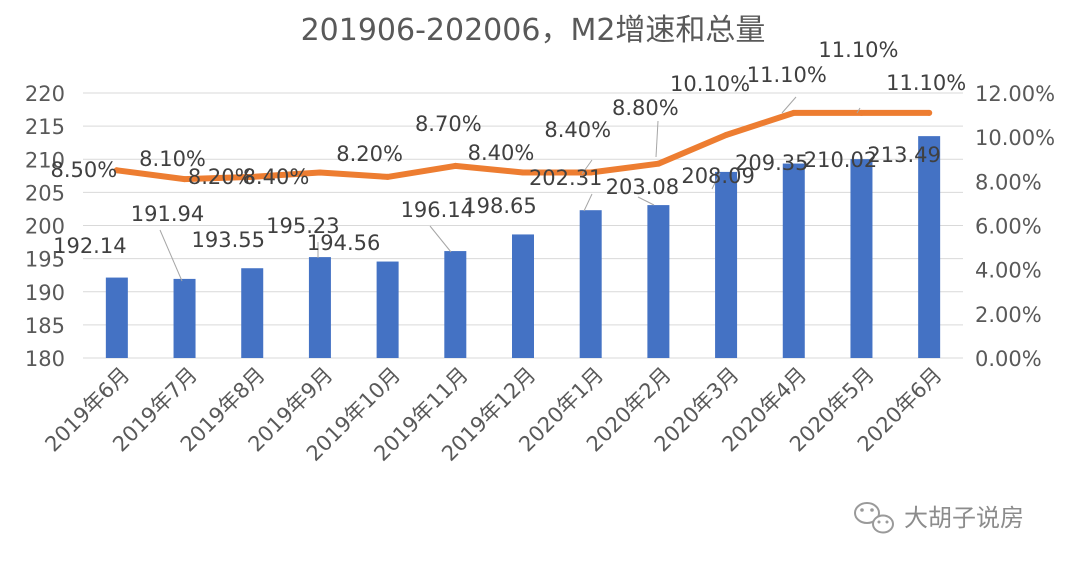  I want to click on bar-data-label: 195.23, so click(302, 226).